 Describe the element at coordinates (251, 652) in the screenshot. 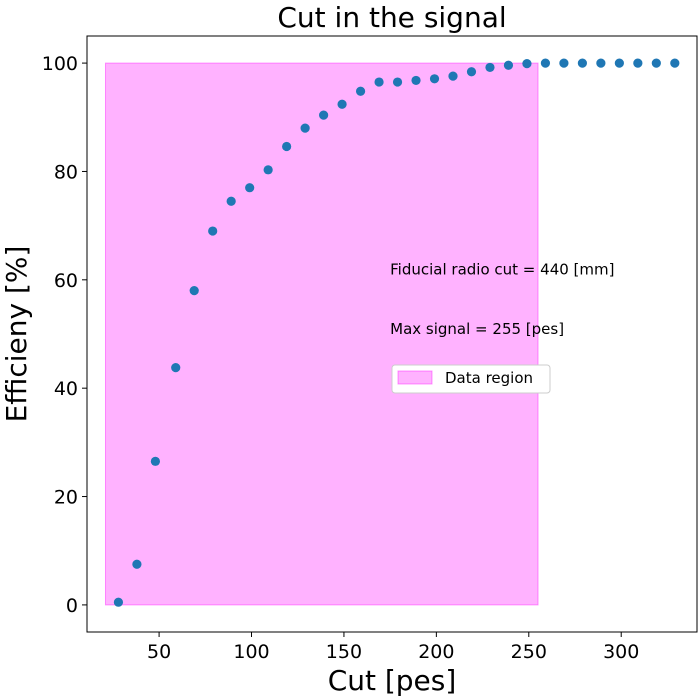

I see `x-tick-label: 100` at that location.